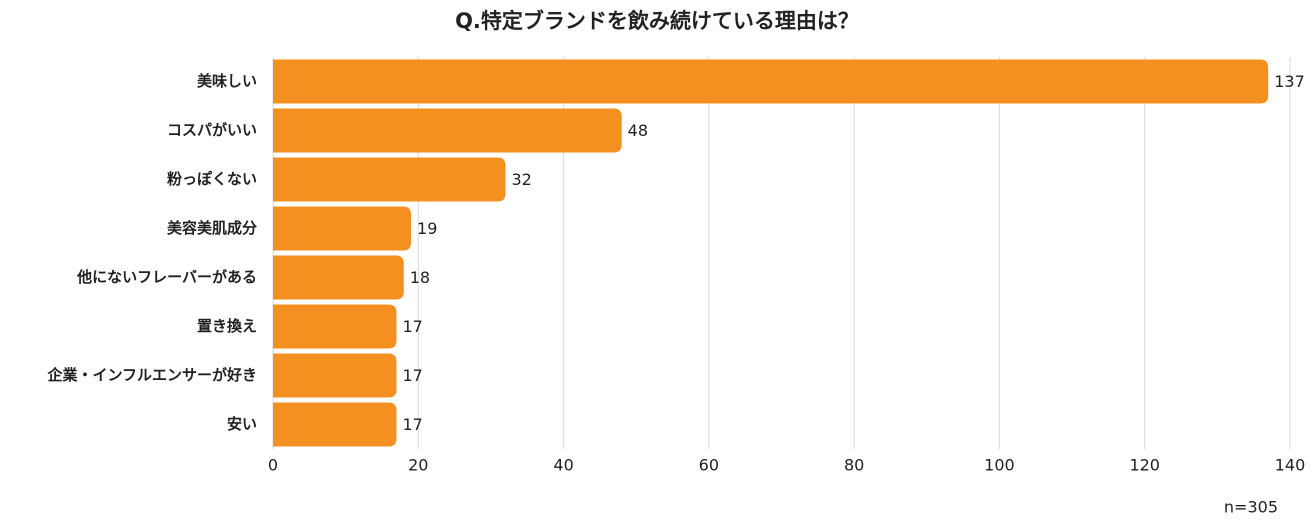 The height and width of the screenshot is (525, 1315). Describe the element at coordinates (227, 81) in the screenshot. I see `y-tick-label: 美味しい` at that location.